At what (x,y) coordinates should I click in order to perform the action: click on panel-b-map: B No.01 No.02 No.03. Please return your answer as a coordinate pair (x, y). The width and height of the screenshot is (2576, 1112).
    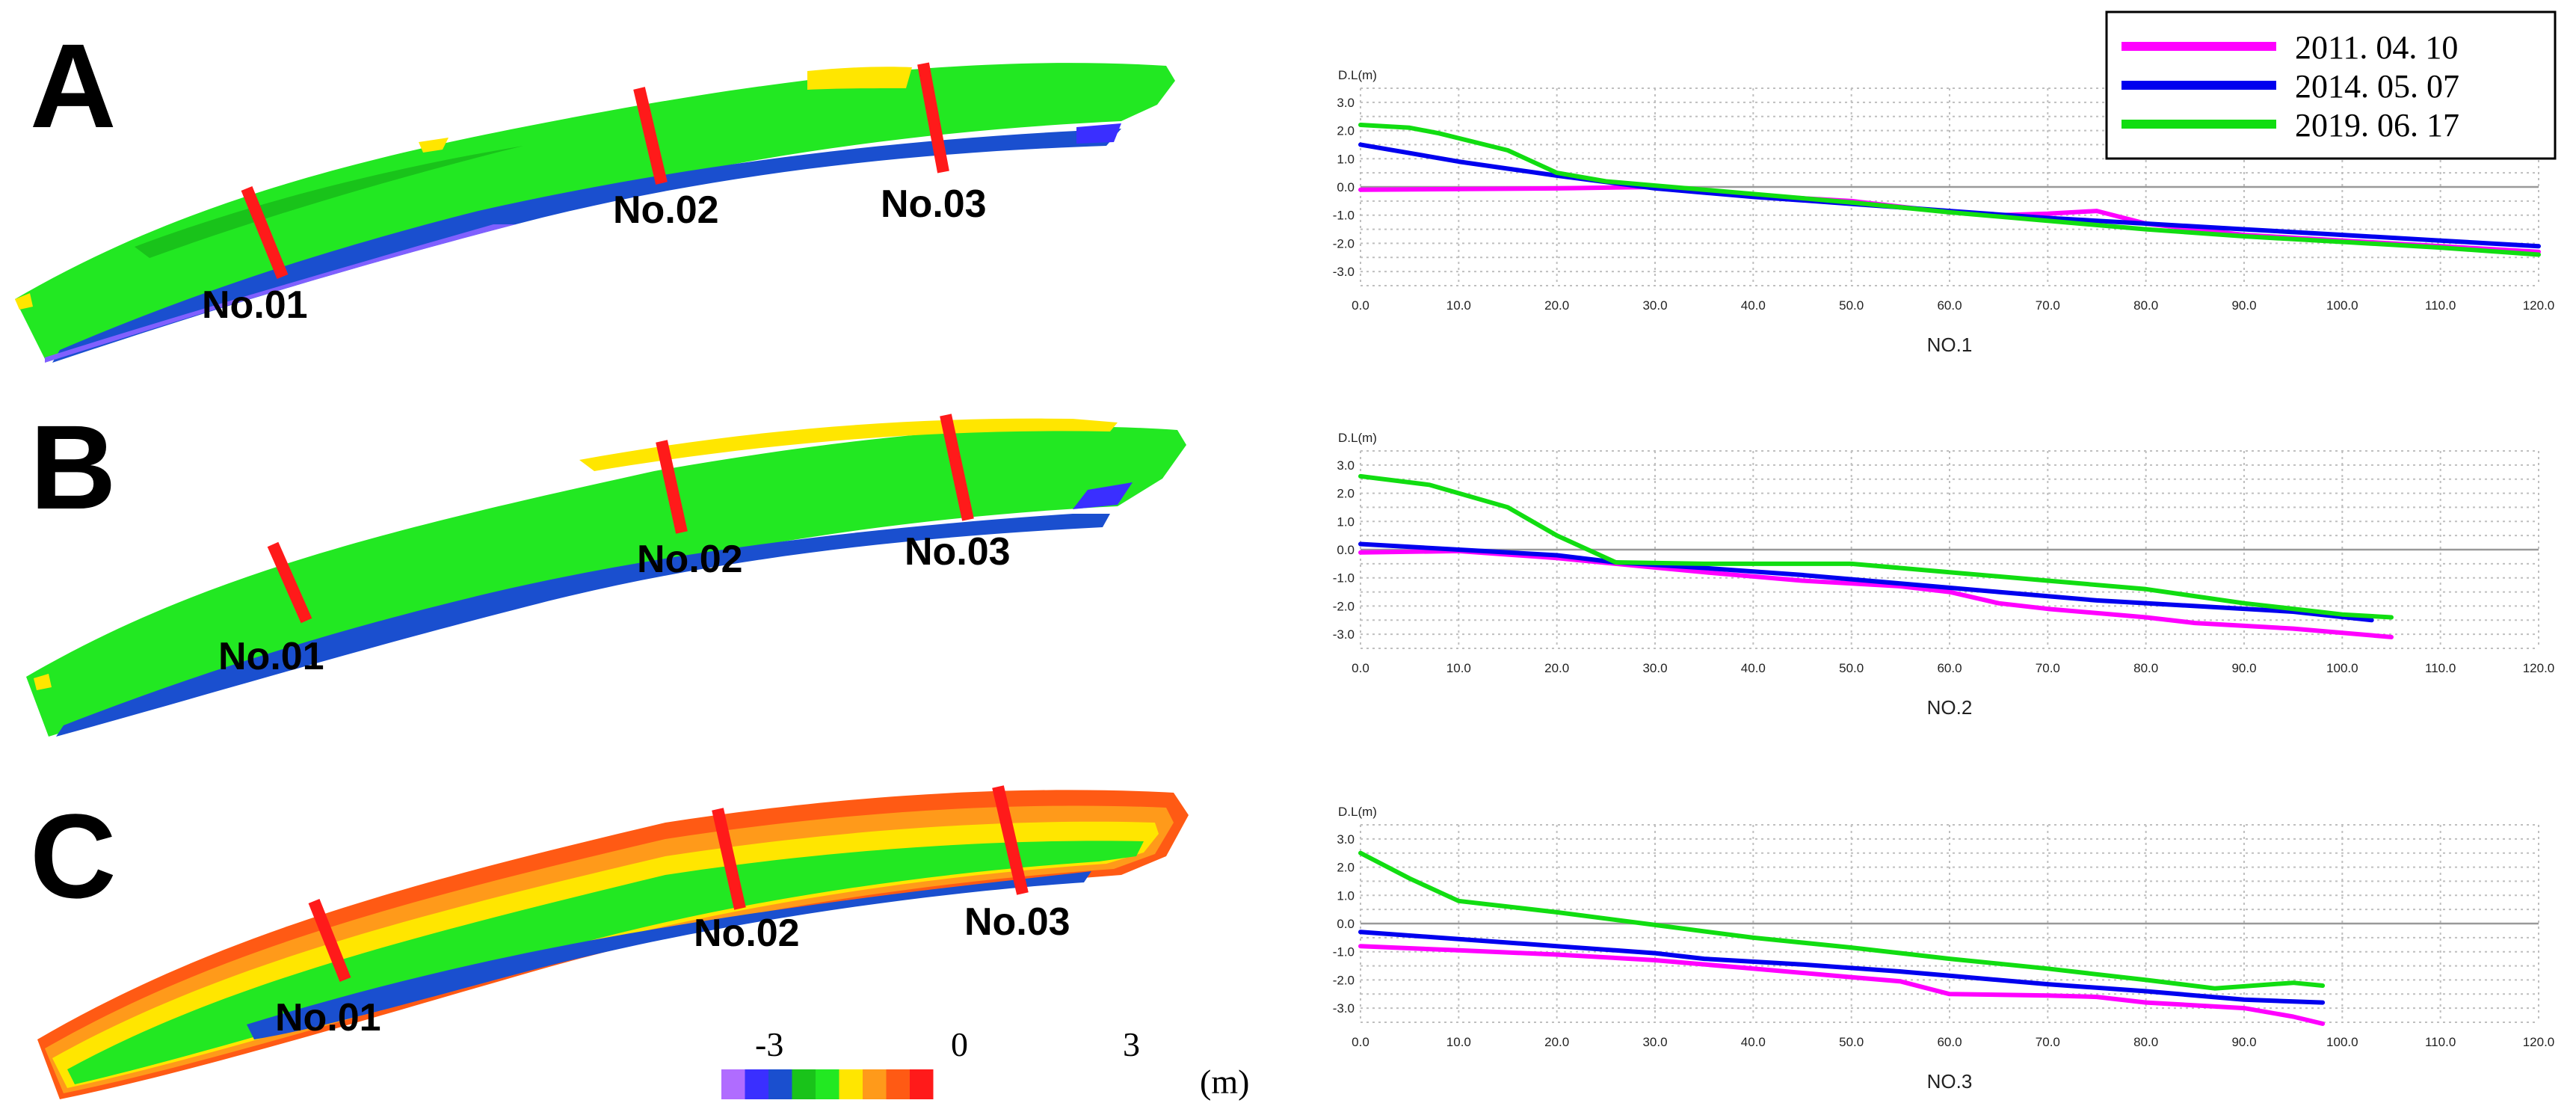
    Looking at the image, I should click on (606, 568).